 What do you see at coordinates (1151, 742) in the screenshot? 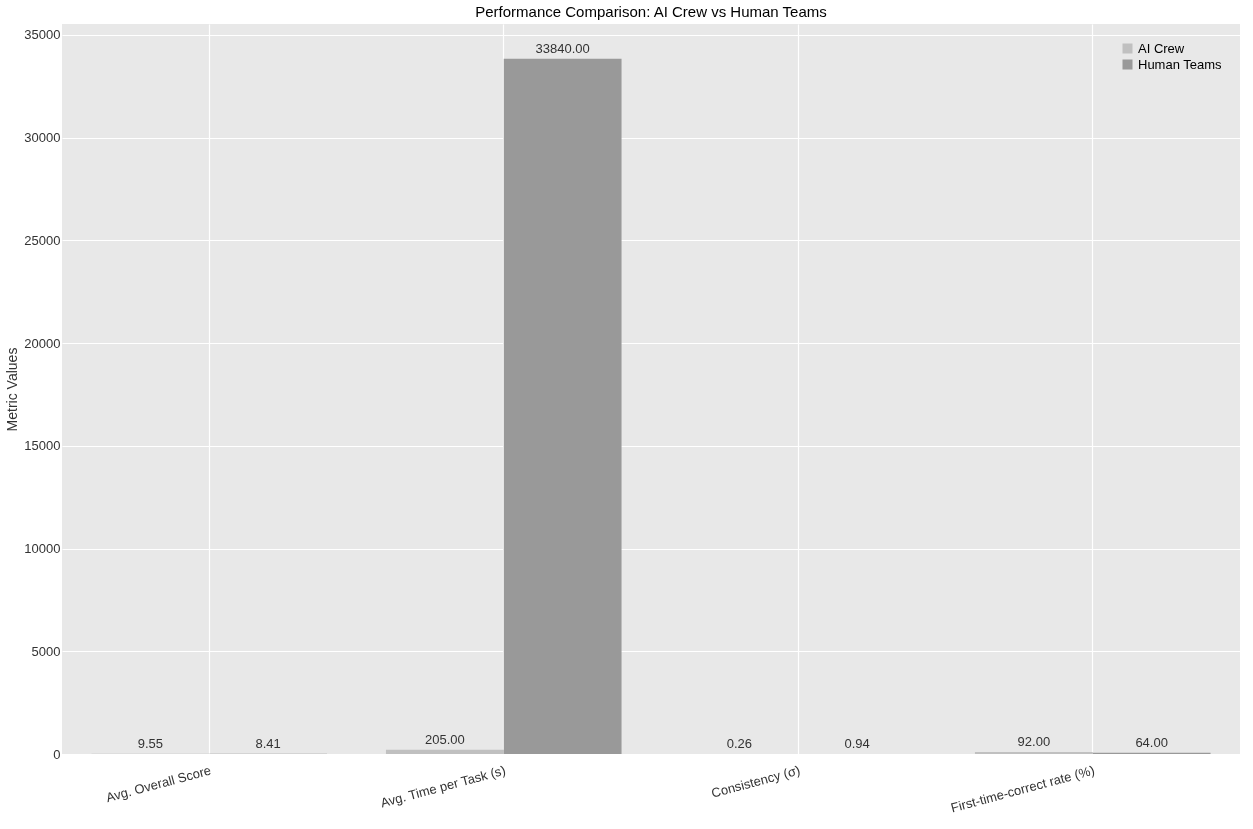
I see `data-label: 64.00` at bounding box center [1151, 742].